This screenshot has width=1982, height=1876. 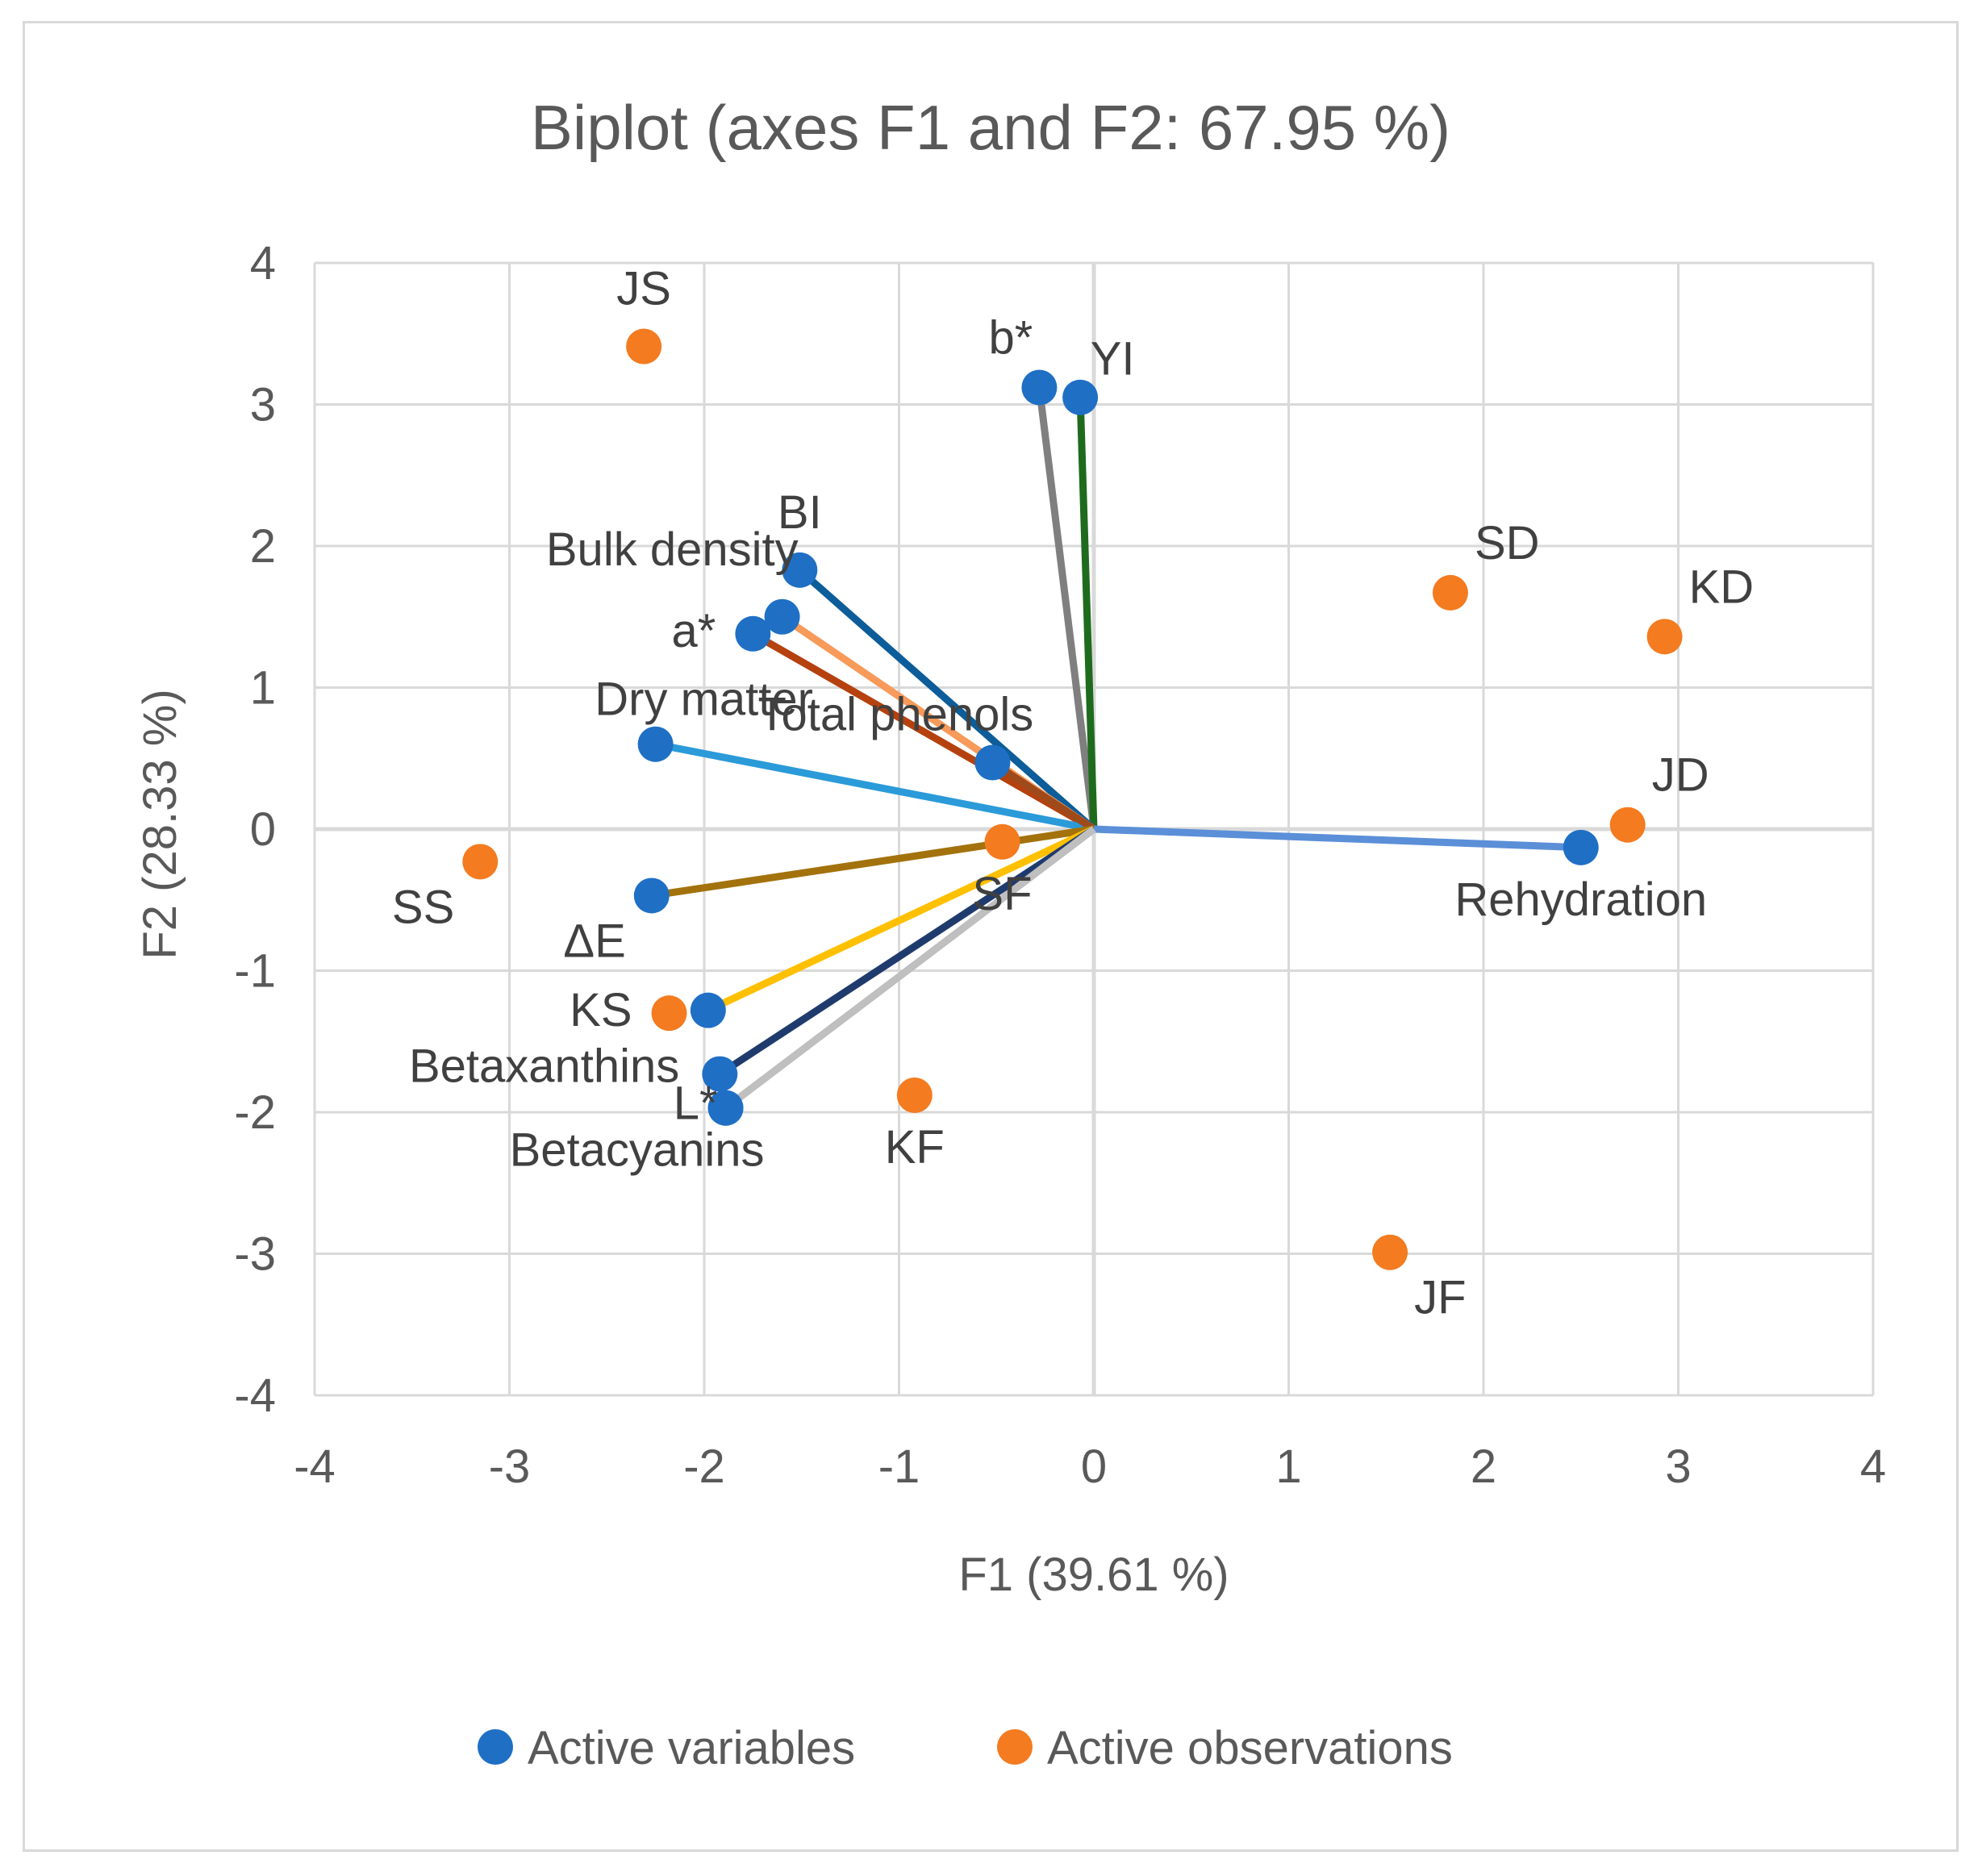 I want to click on point-label: b*, so click(x=1011, y=337).